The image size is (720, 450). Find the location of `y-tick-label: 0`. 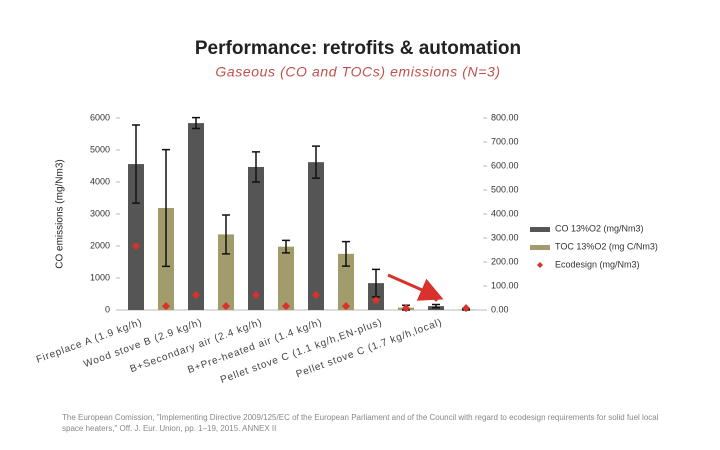

y-tick-label: 0 is located at coordinates (107, 309).